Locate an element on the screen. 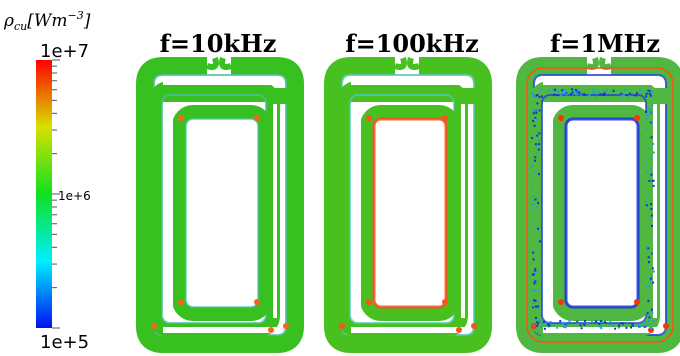 The height and width of the screenshot is (356, 680). colorbar-mid-label: 1e+6 is located at coordinates (74, 196).